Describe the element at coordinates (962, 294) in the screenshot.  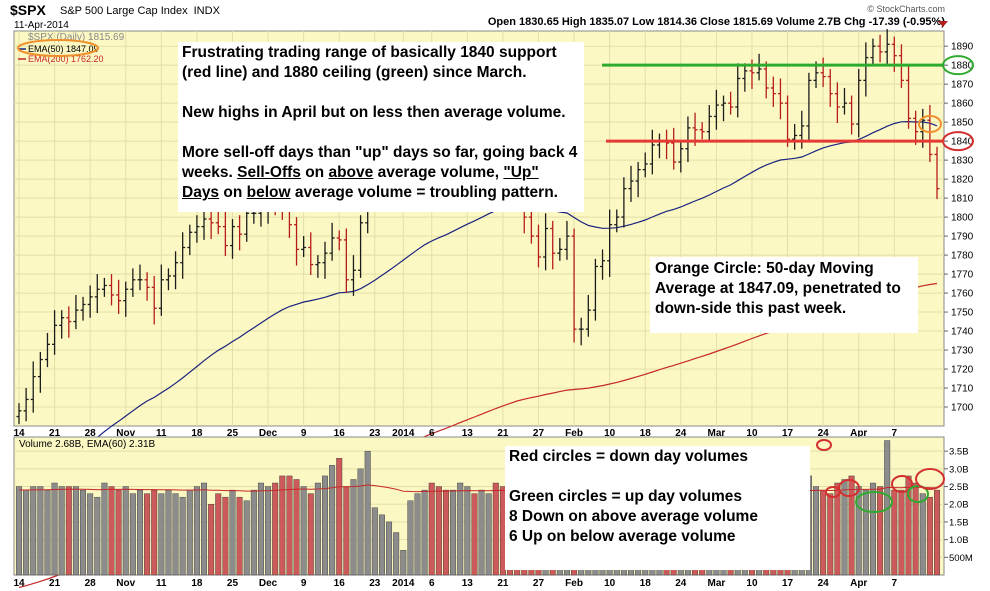
I see `price-tick-label: 1760` at that location.